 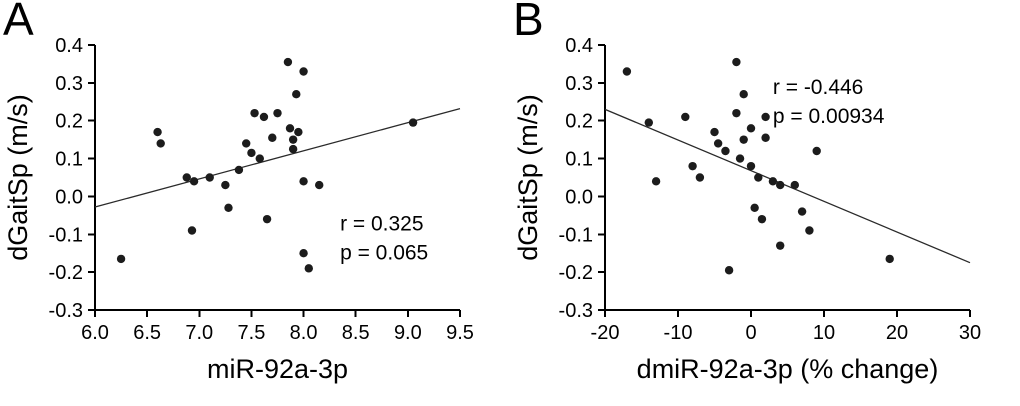 What do you see at coordinates (252, 333) in the screenshot?
I see `x-tick-label: 7.5` at bounding box center [252, 333].